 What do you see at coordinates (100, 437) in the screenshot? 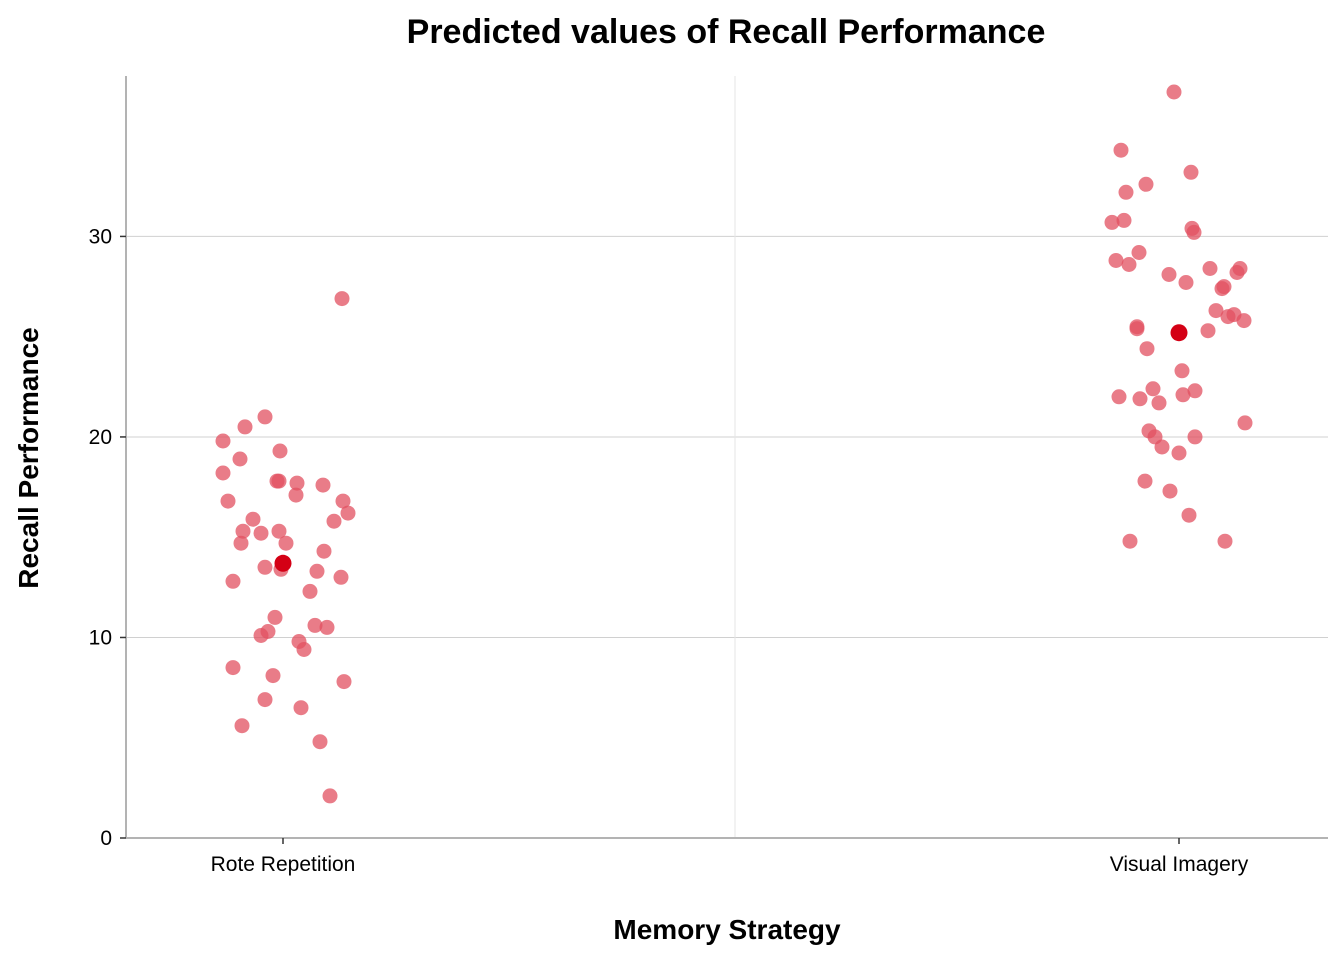
I see `y-tick-label: 20` at bounding box center [100, 437].